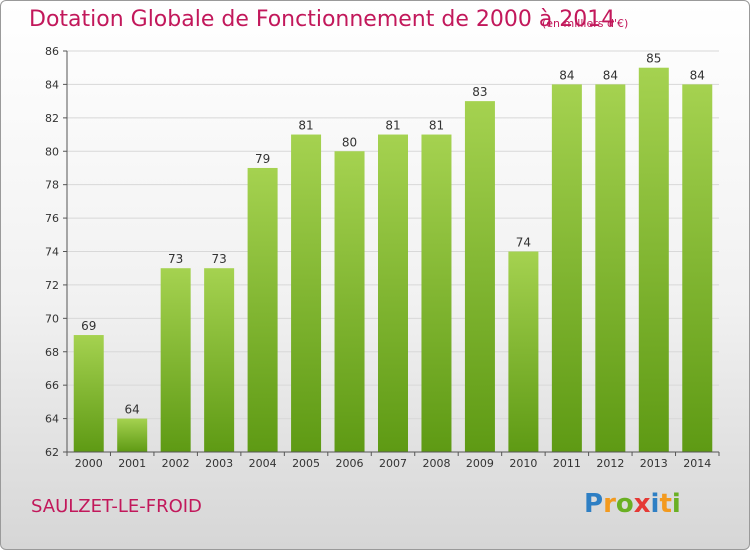  Describe the element at coordinates (350, 463) in the screenshot. I see `x-tick-label: 2006` at that location.